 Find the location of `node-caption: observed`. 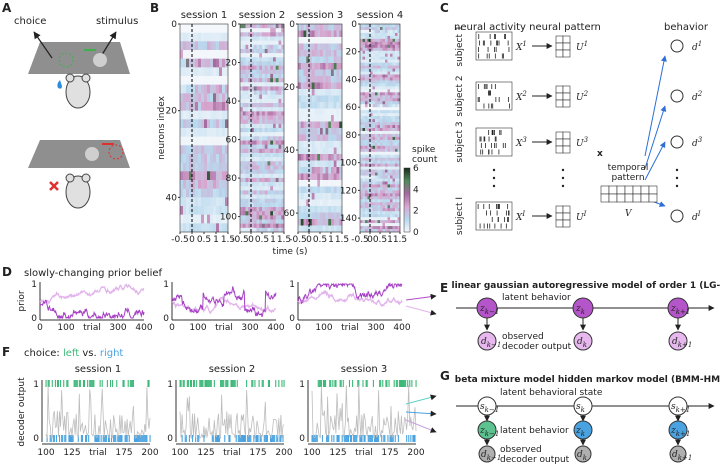

node-caption: observed is located at coordinates (523, 337).